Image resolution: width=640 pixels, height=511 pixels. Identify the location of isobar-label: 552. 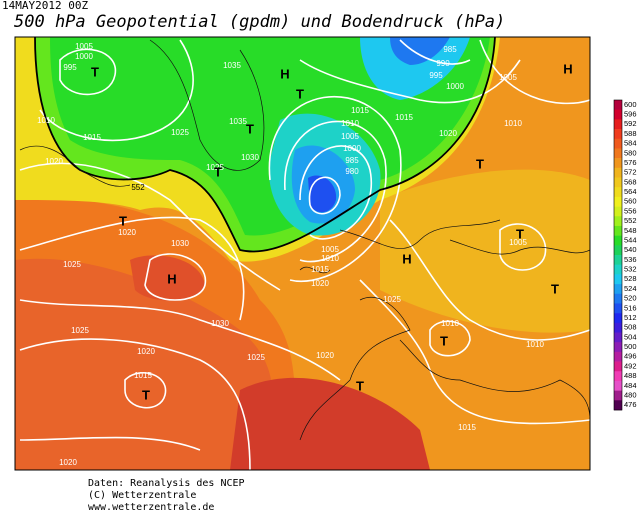
(138, 187).